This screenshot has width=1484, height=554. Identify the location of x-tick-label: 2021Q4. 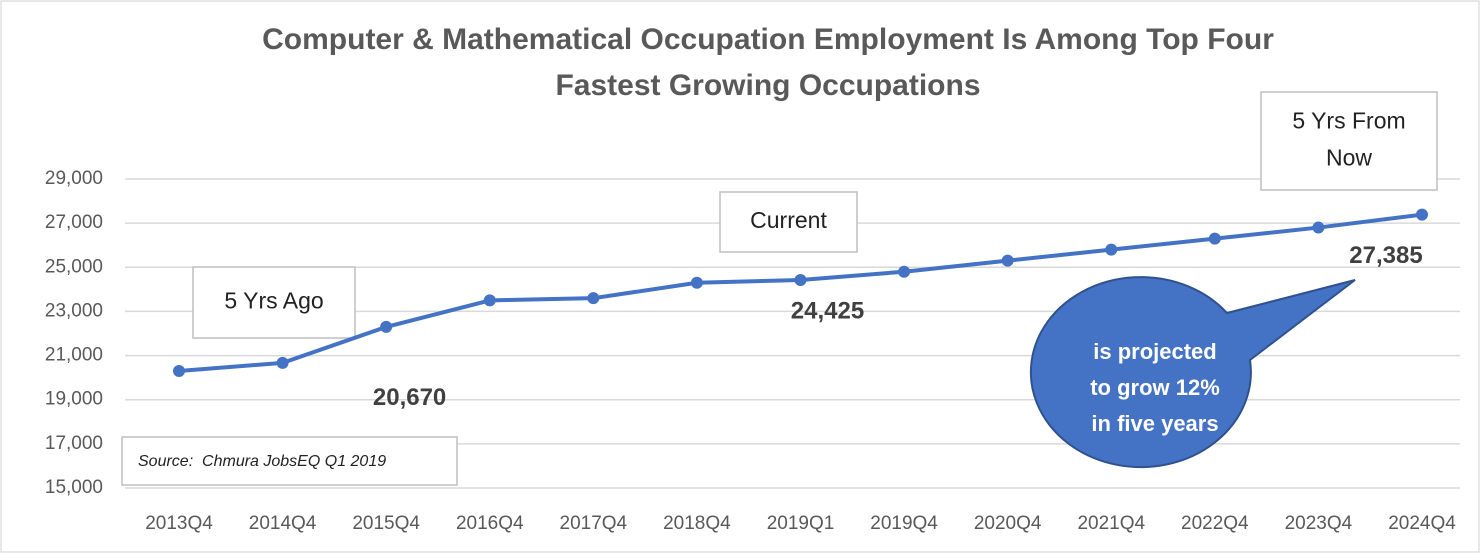
(1111, 523).